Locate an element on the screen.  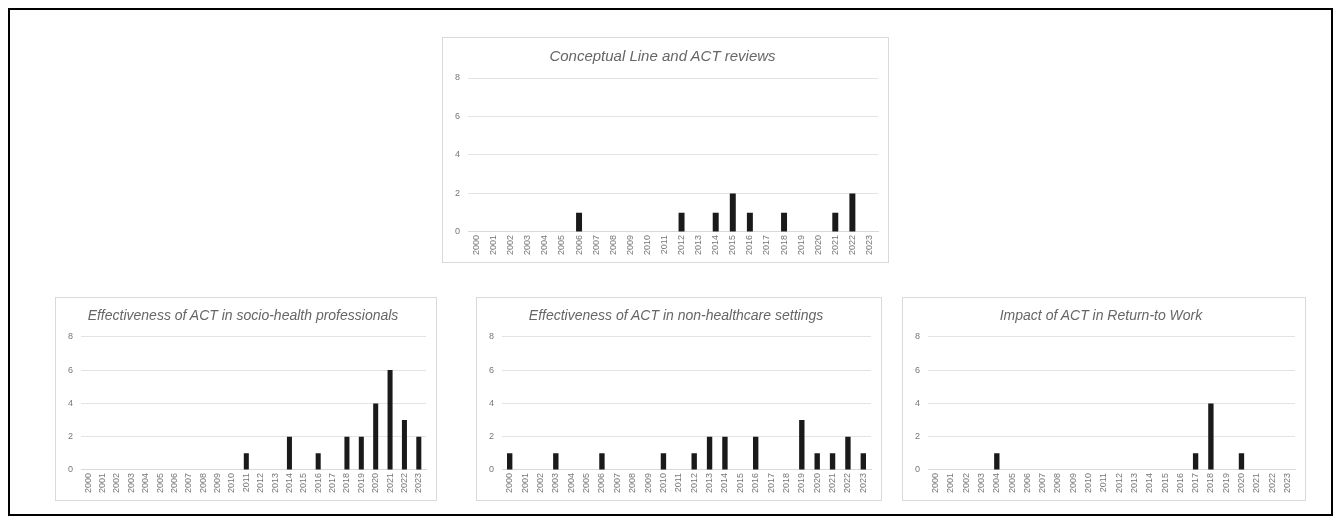
x-tick-label: 2004 is located at coordinates (544, 245).